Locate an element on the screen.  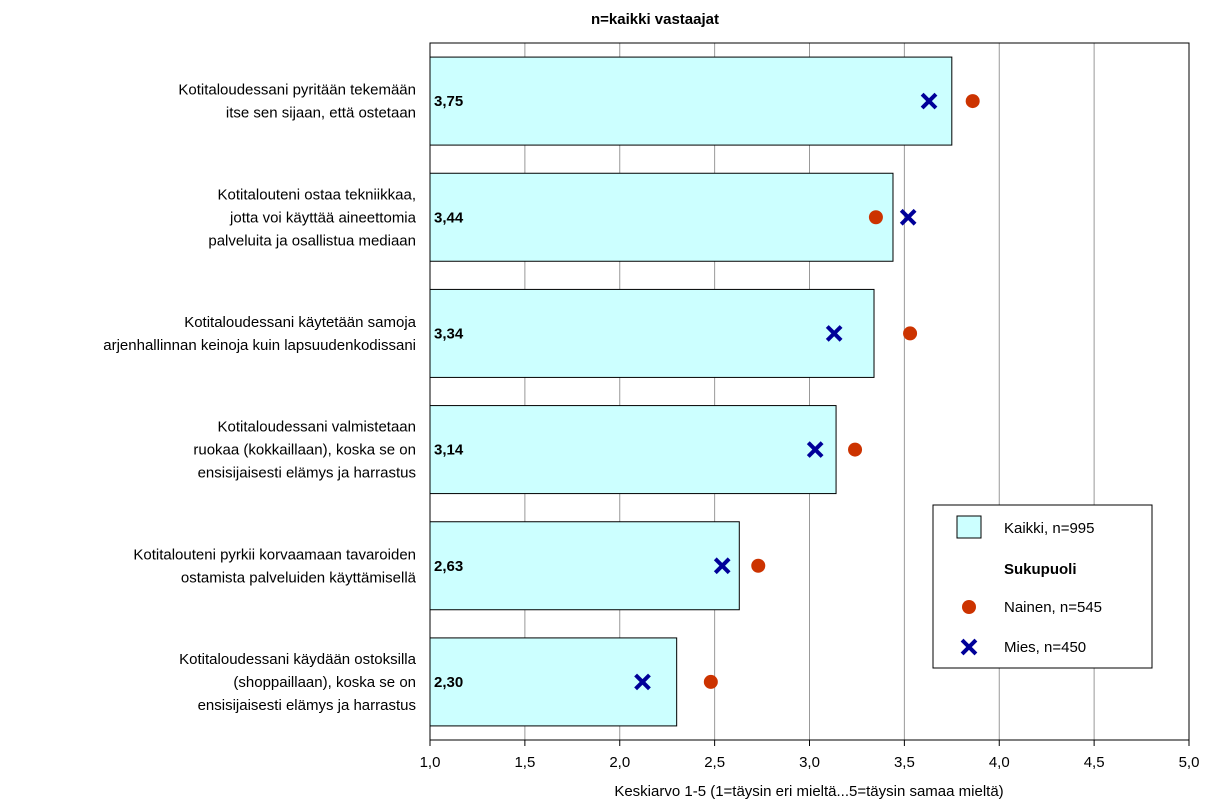
category-label-line: Kotitaloudessani pyritään tekemään is located at coordinates (297, 90).